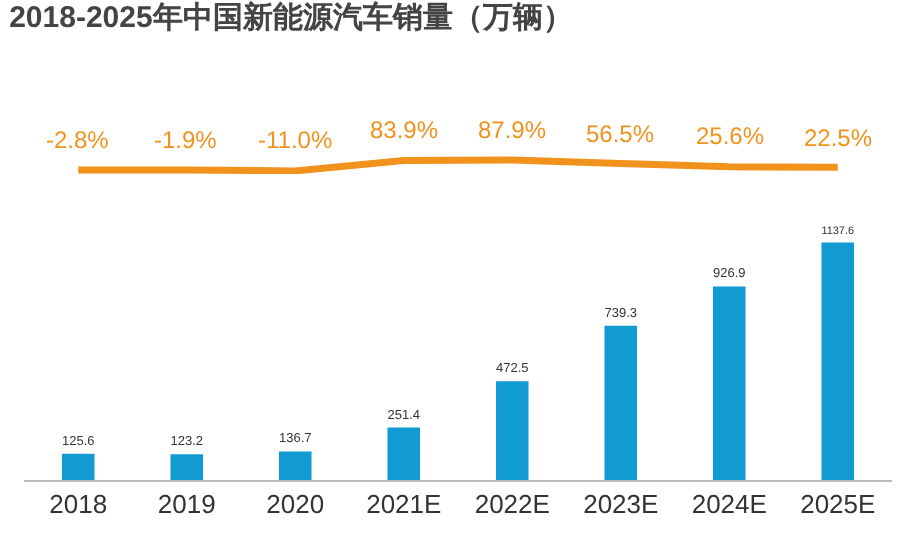 This screenshot has height=540, width=916. I want to click on x-tick-label: 2023E, so click(621, 504).